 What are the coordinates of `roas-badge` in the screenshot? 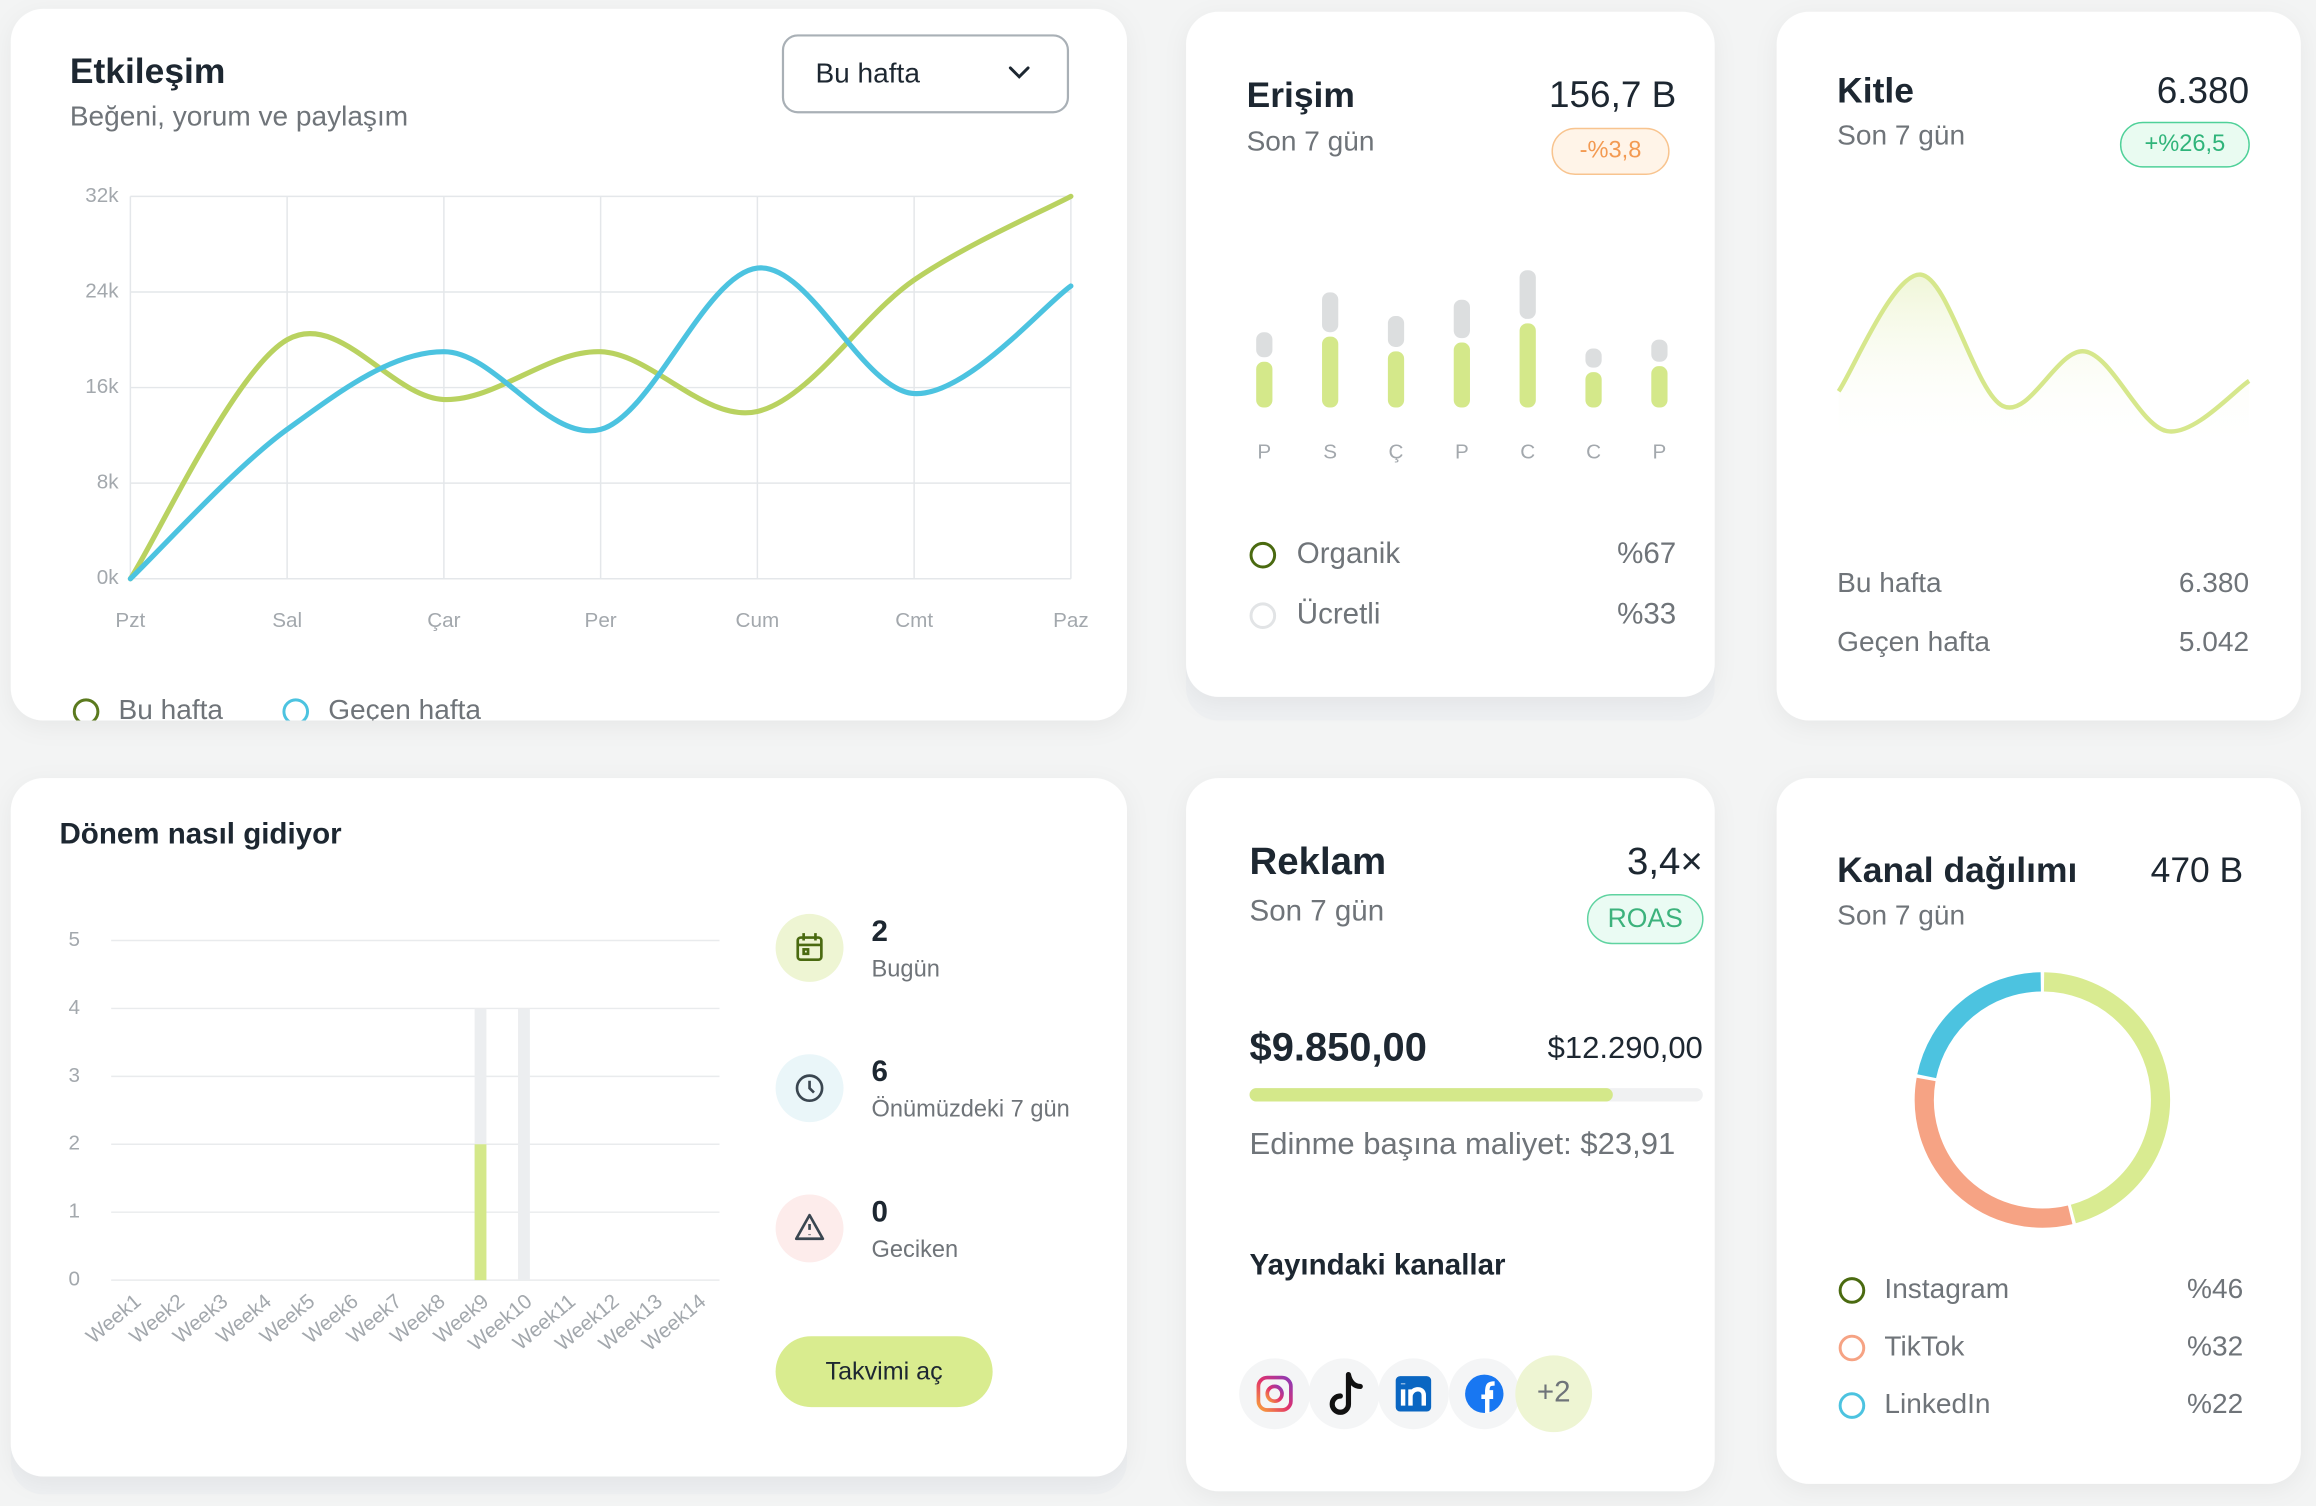 It's located at (1645, 919).